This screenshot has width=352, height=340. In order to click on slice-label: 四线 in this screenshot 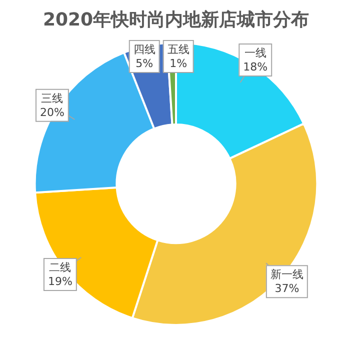, I will do `click(144, 49)`.